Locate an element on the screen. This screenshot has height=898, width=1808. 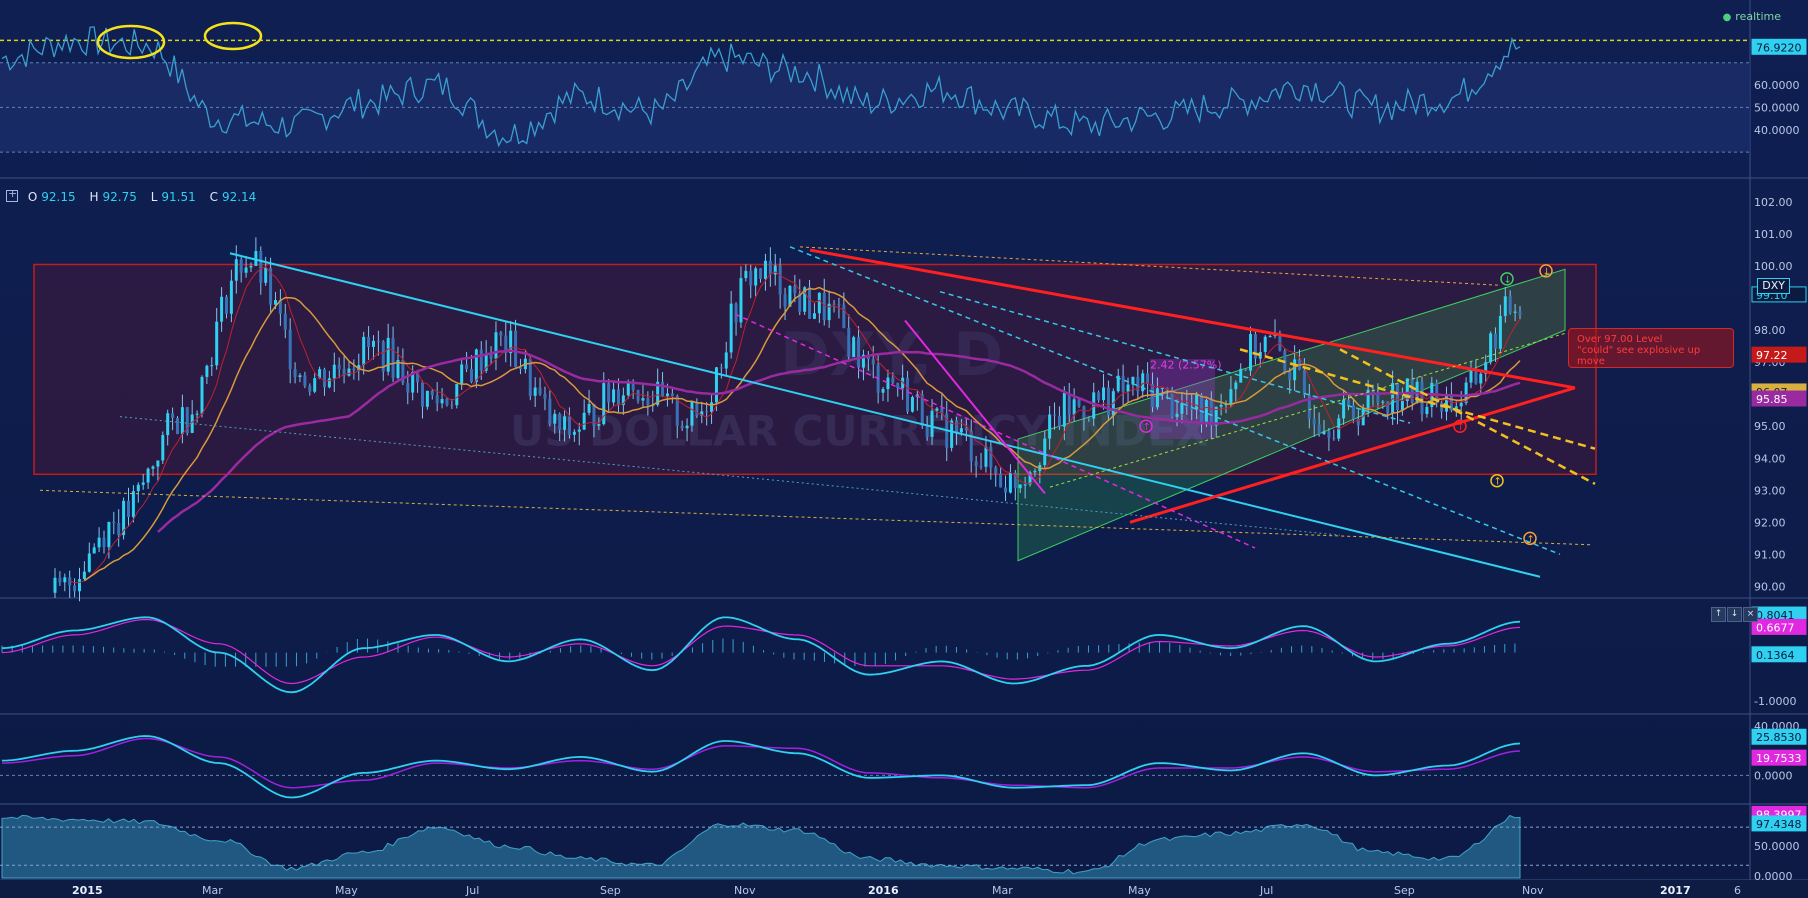
time-tick-label: Sep is located at coordinates (1404, 890).